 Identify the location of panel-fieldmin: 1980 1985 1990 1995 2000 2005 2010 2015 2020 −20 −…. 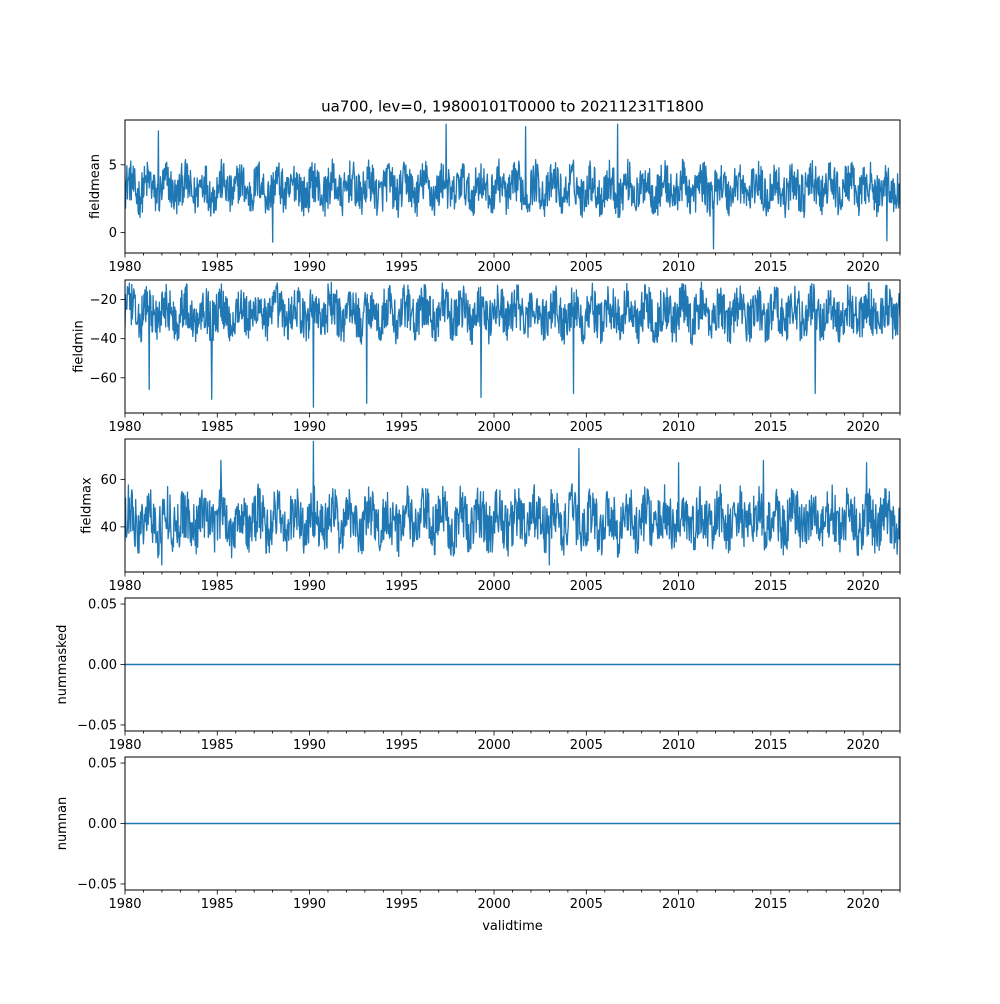
(486, 357).